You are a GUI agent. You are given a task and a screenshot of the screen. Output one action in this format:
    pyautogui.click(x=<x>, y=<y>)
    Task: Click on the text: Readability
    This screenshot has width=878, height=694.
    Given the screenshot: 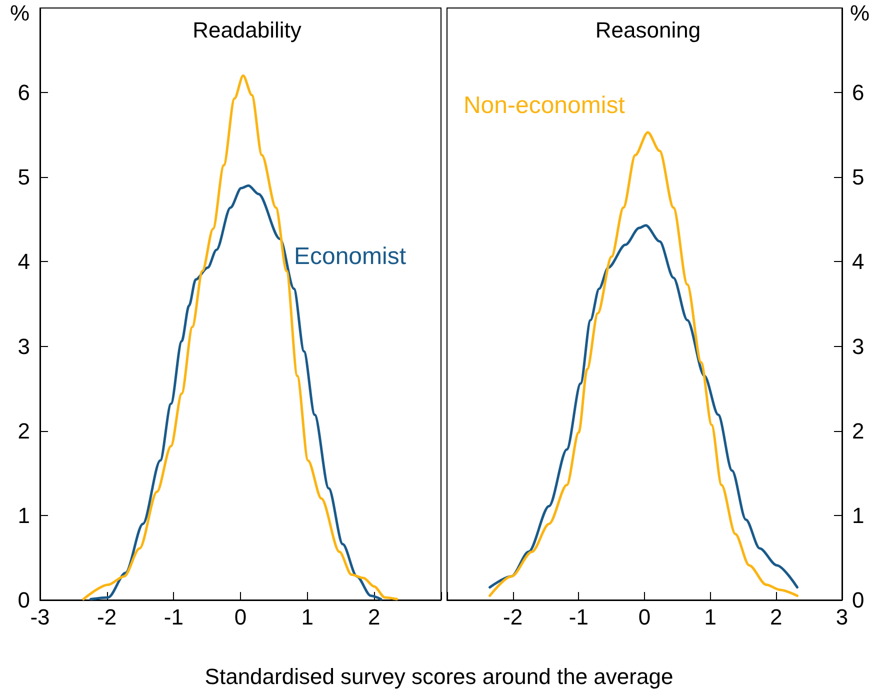 What is the action you would take?
    pyautogui.click(x=247, y=30)
    